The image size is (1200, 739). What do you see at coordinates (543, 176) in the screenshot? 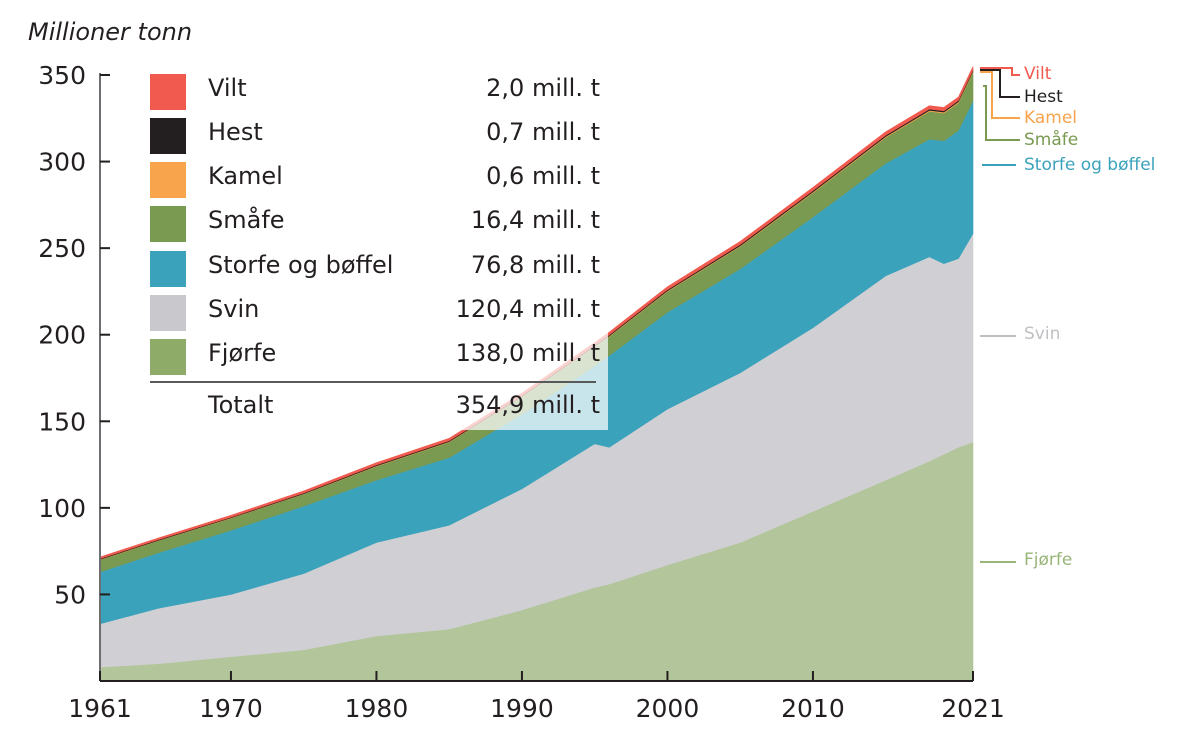
I see `legend-value: 0,6 mill. t` at bounding box center [543, 176].